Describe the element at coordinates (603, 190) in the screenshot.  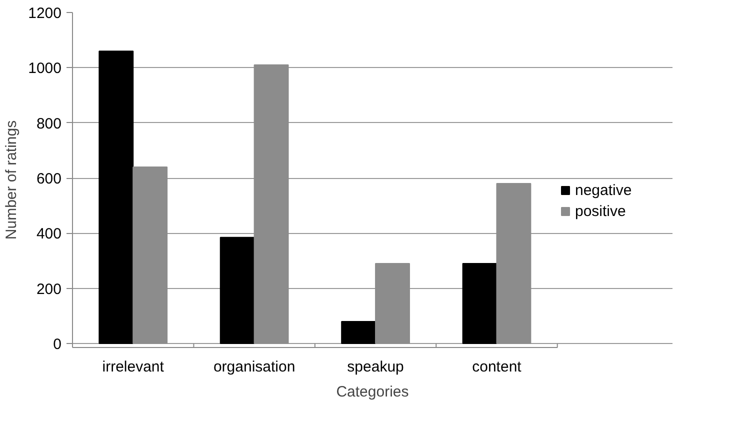
I see `legend-label: negative` at that location.